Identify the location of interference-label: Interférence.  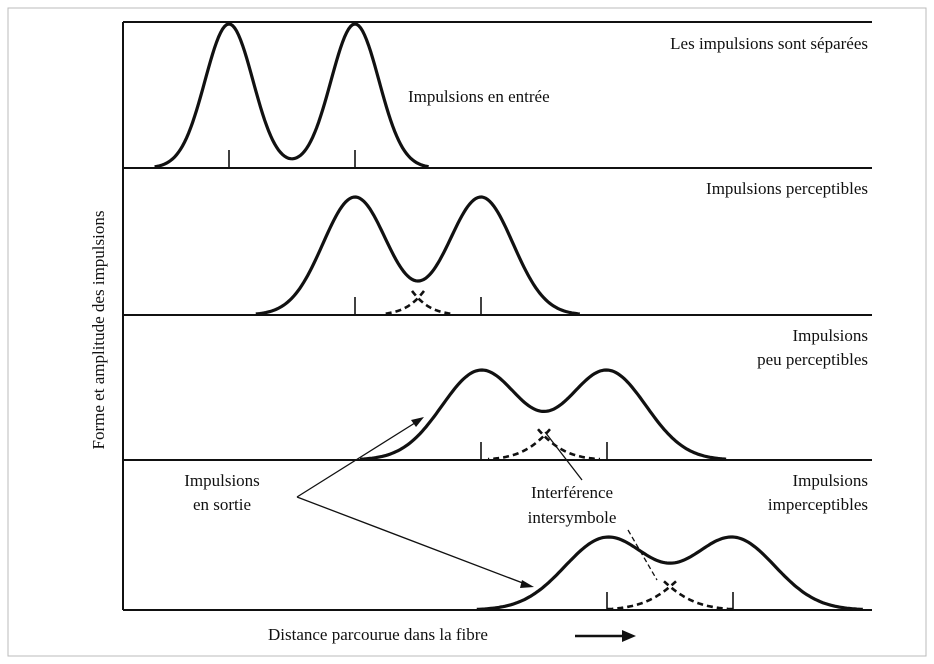
(572, 492).